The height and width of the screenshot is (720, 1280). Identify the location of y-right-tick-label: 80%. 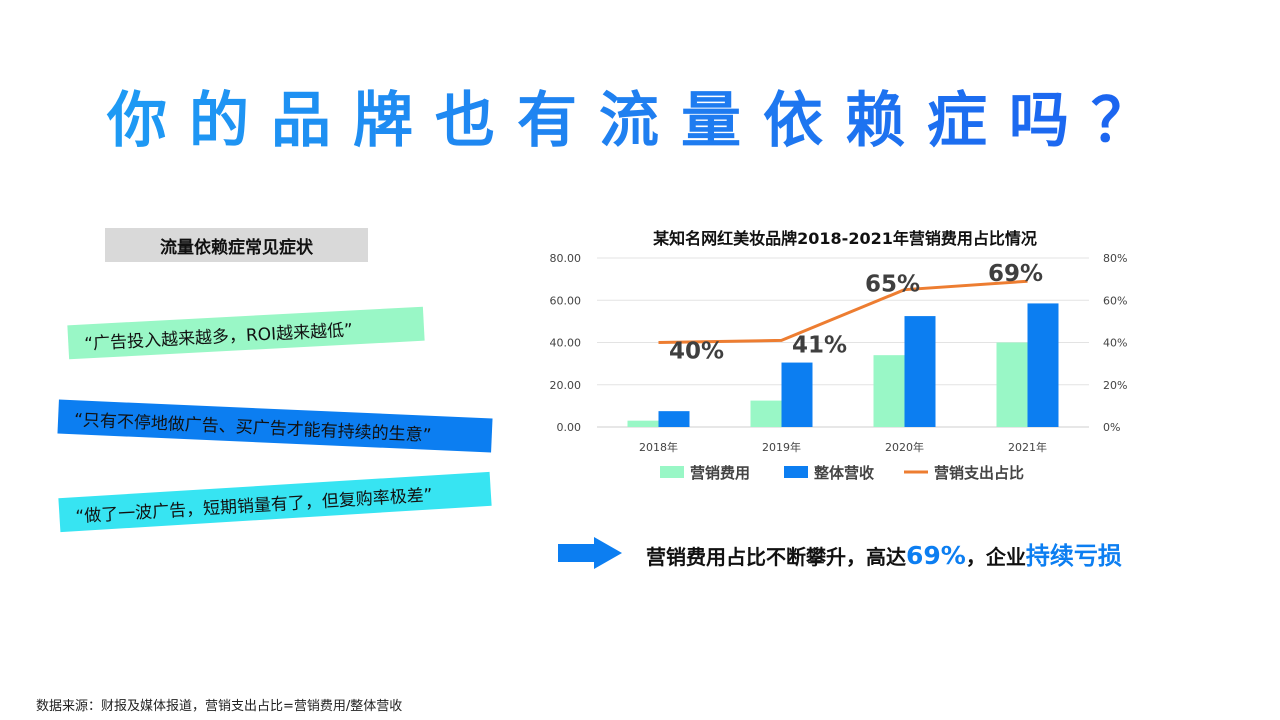
(1115, 258).